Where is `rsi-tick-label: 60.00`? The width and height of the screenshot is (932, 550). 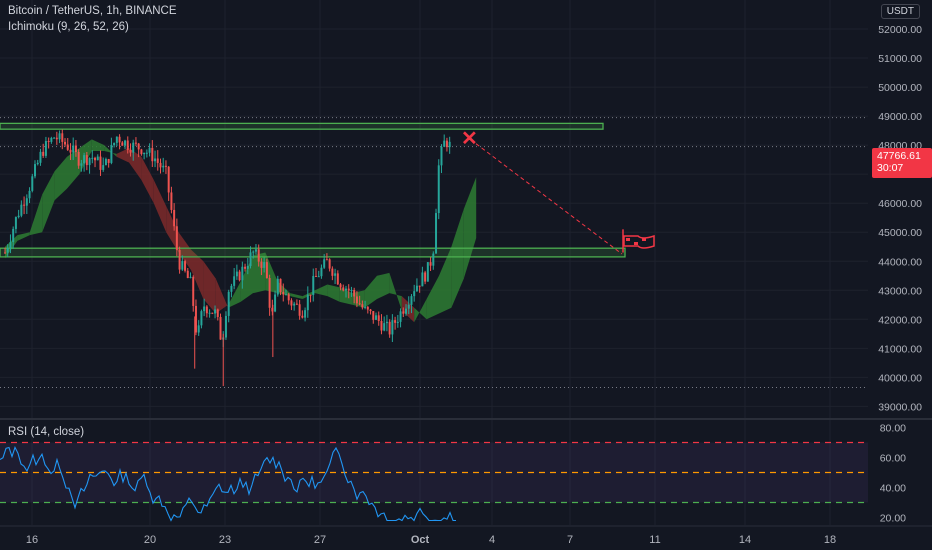
rsi-tick-label: 60.00 is located at coordinates (893, 459).